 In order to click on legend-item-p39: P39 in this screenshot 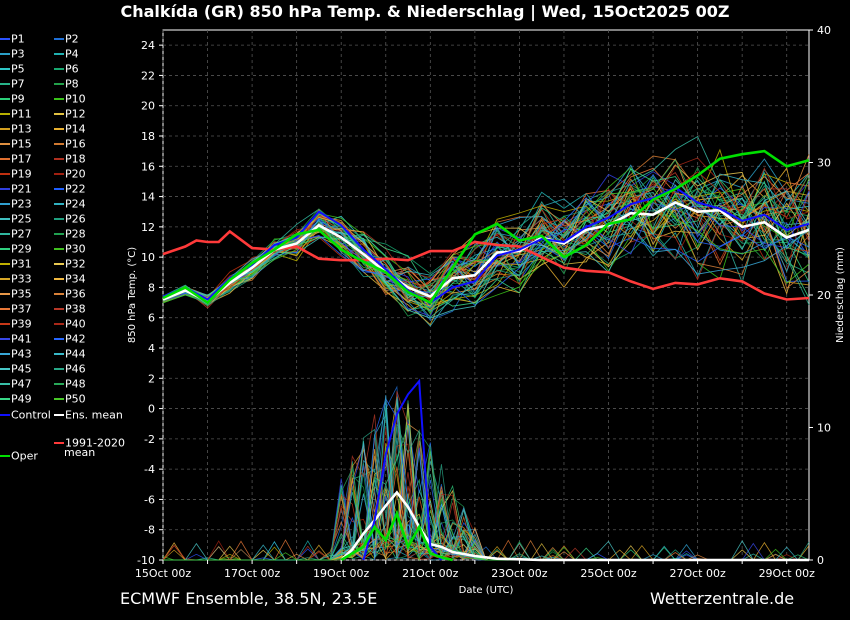, I will do `click(16, 324)`.